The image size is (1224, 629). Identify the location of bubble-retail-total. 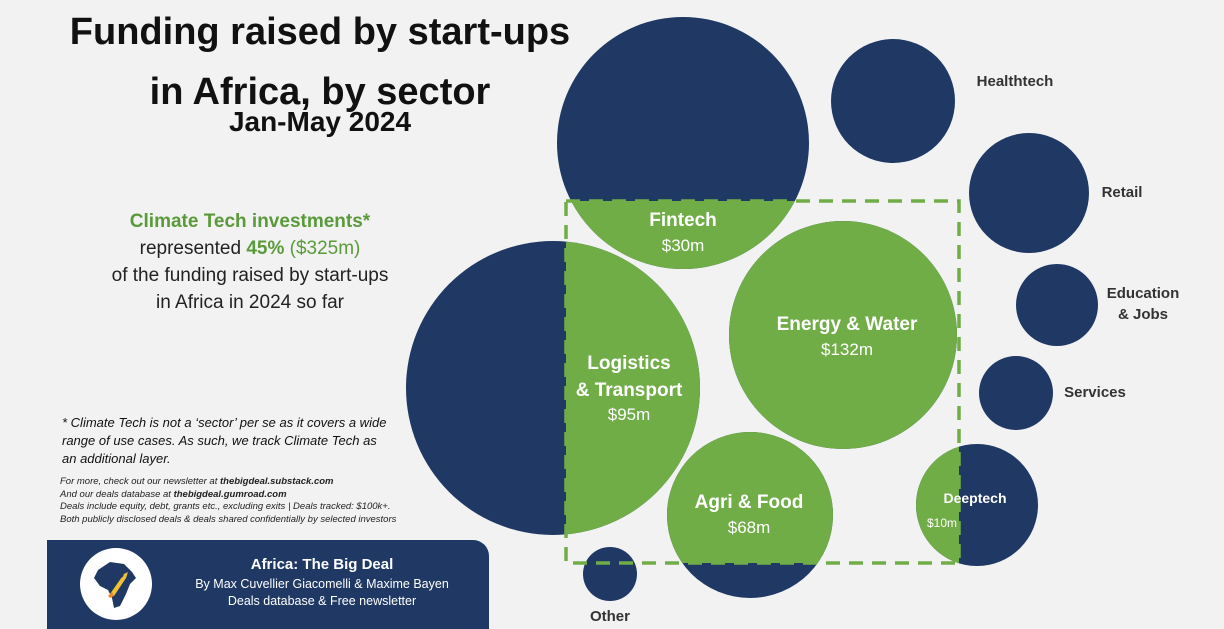
(1029, 193).